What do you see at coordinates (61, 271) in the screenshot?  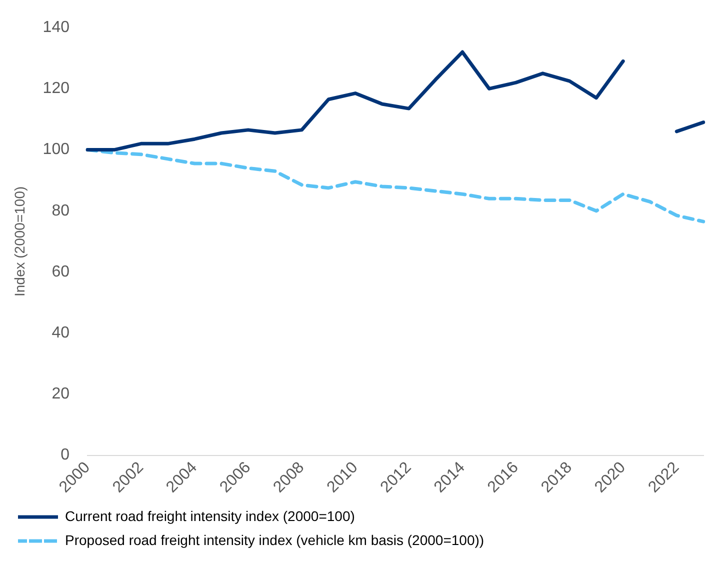 I see `y-tick-label: 60` at bounding box center [61, 271].